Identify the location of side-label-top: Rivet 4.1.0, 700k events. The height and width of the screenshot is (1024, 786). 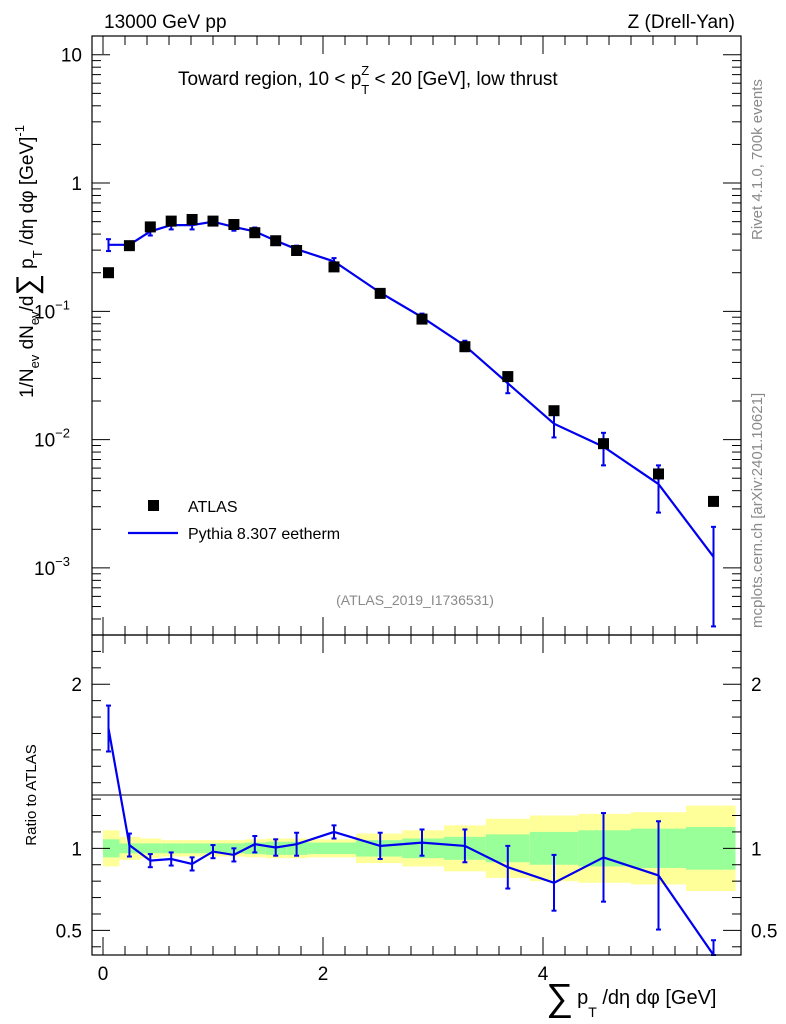
(757, 159).